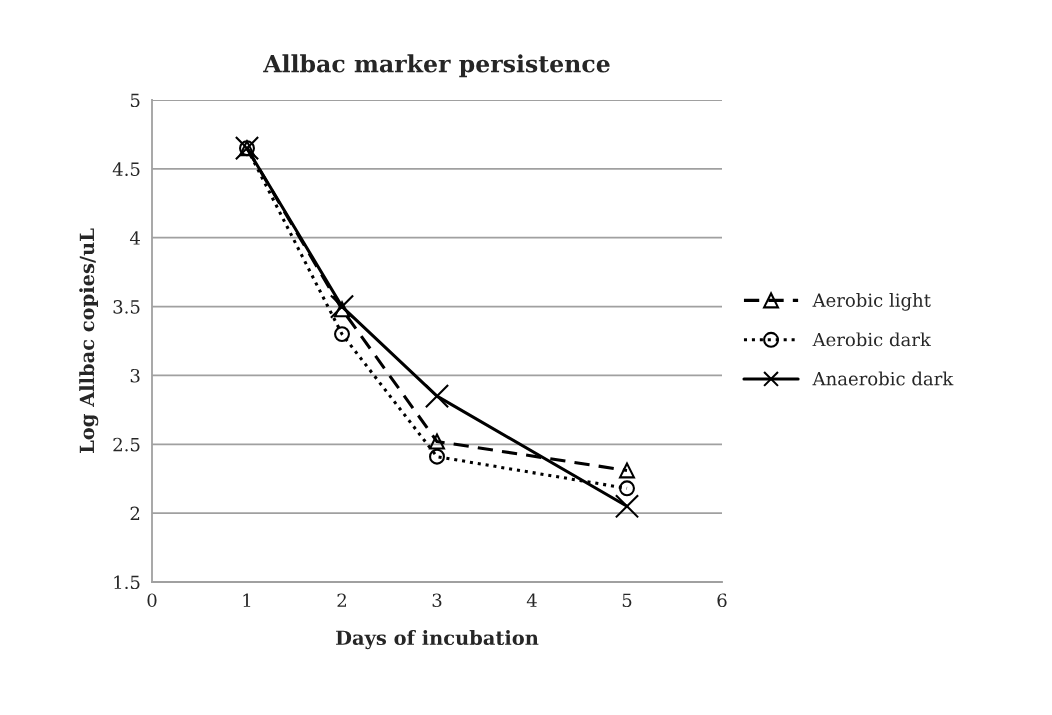 The image size is (1052, 715). Describe the element at coordinates (135, 513) in the screenshot. I see `y-tick-label: 2` at that location.